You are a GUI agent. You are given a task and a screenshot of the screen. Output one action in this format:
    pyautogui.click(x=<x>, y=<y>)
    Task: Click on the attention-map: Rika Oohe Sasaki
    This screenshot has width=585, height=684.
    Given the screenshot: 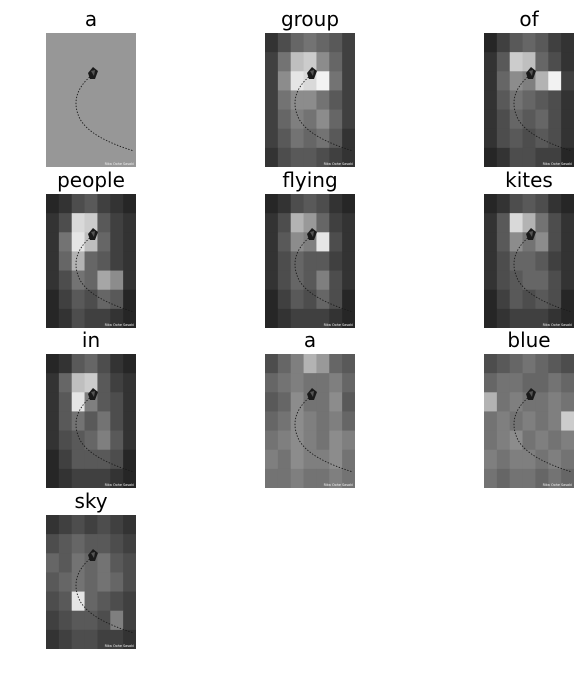 What is the action you would take?
    pyautogui.click(x=529, y=100)
    